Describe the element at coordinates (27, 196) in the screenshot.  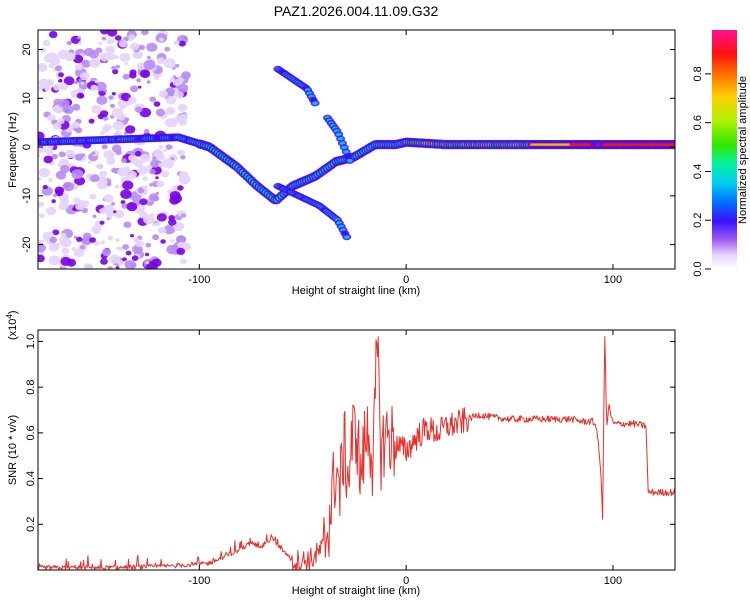
I see `spectrogram-ytick-label: -10` at that location.